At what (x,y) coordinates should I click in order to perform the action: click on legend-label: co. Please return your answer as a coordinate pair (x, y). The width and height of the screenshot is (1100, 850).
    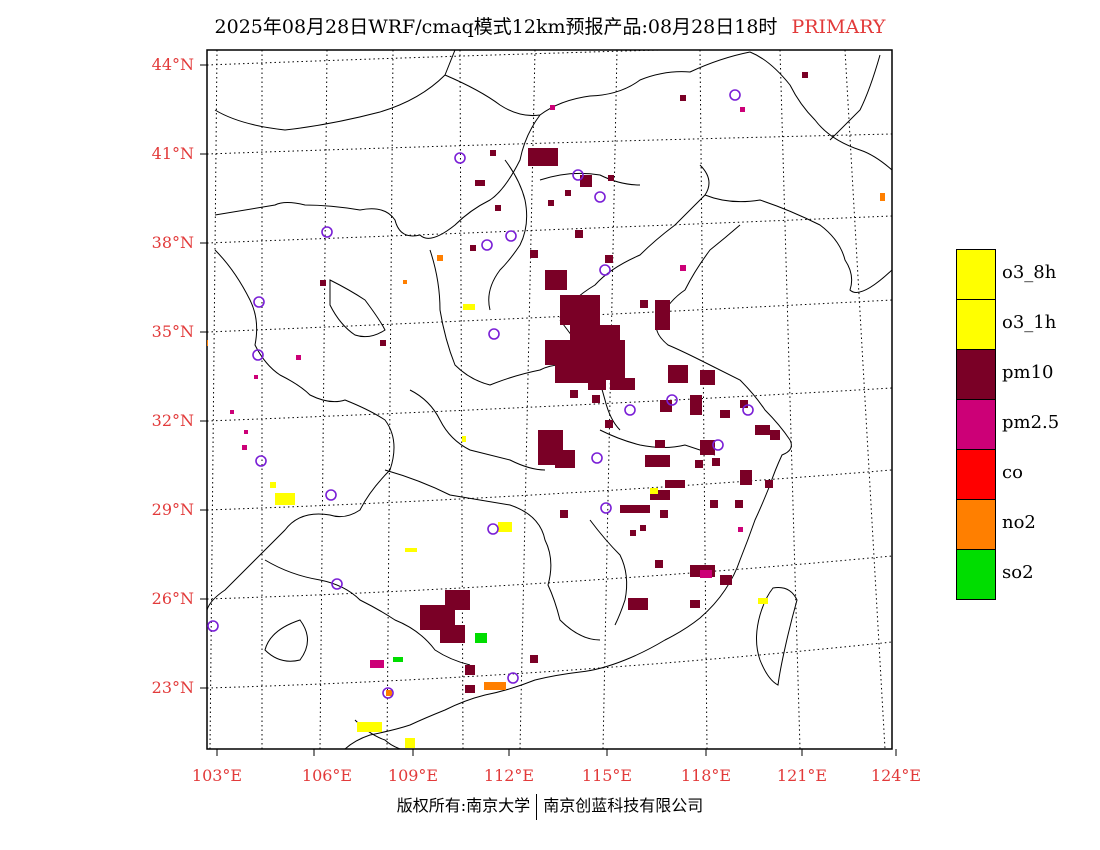
    Looking at the image, I should click on (1012, 472).